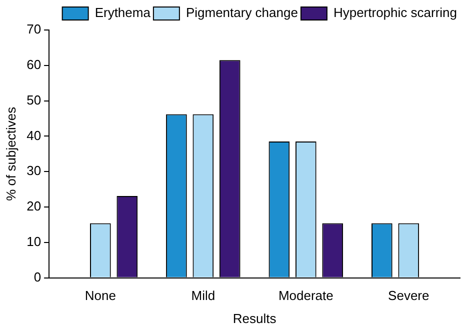  I want to click on x-axis-title: Results, so click(254, 318).